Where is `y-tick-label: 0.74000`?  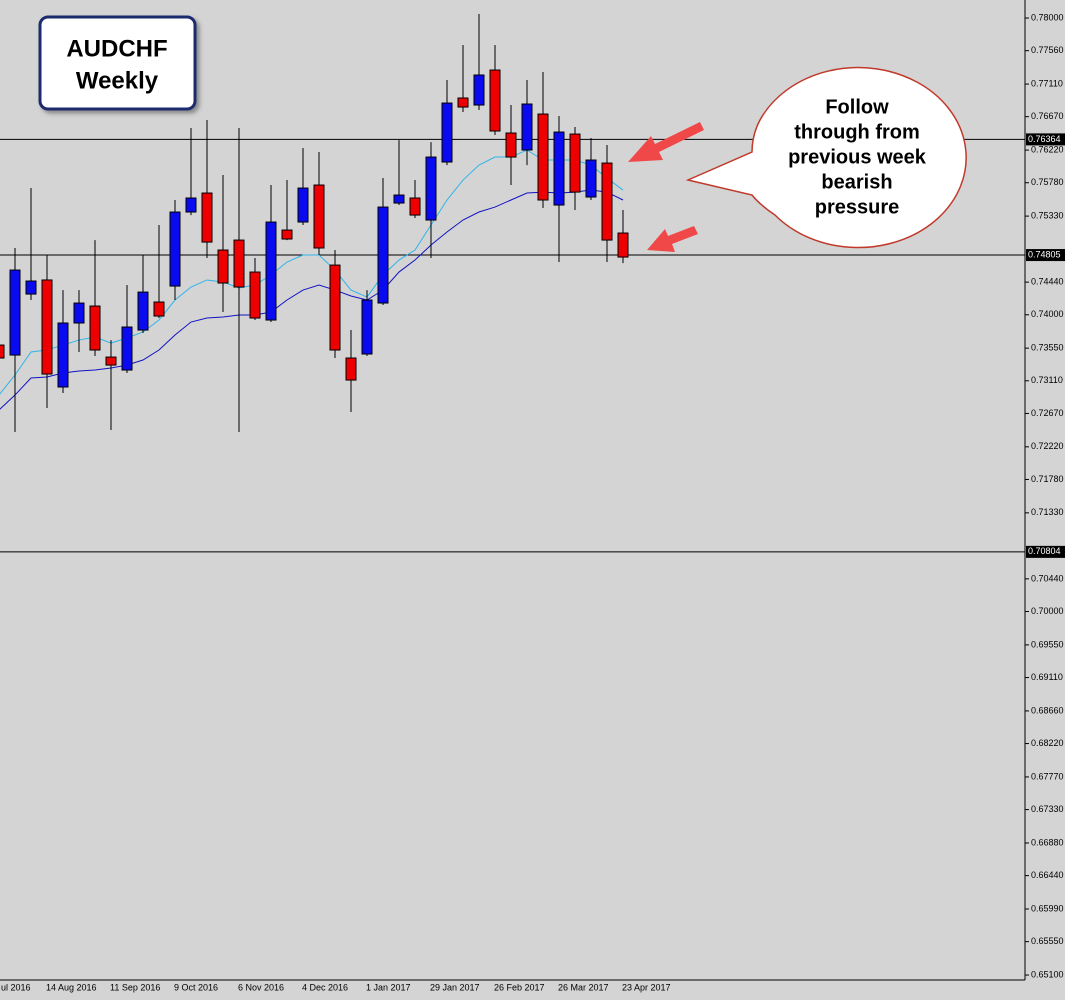
y-tick-label: 0.74000 is located at coordinates (1047, 314).